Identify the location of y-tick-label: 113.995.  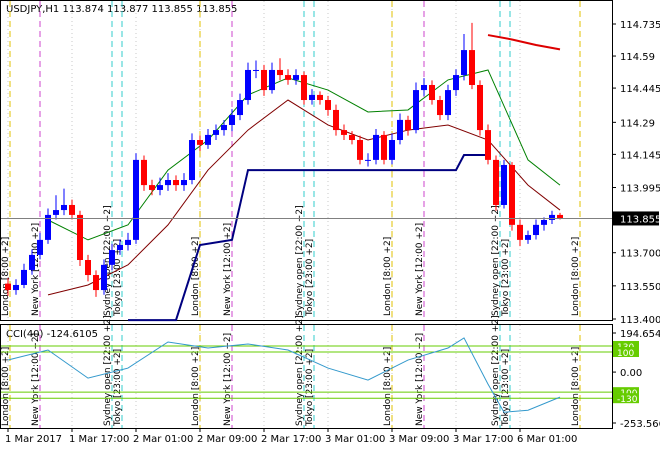
(640, 189).